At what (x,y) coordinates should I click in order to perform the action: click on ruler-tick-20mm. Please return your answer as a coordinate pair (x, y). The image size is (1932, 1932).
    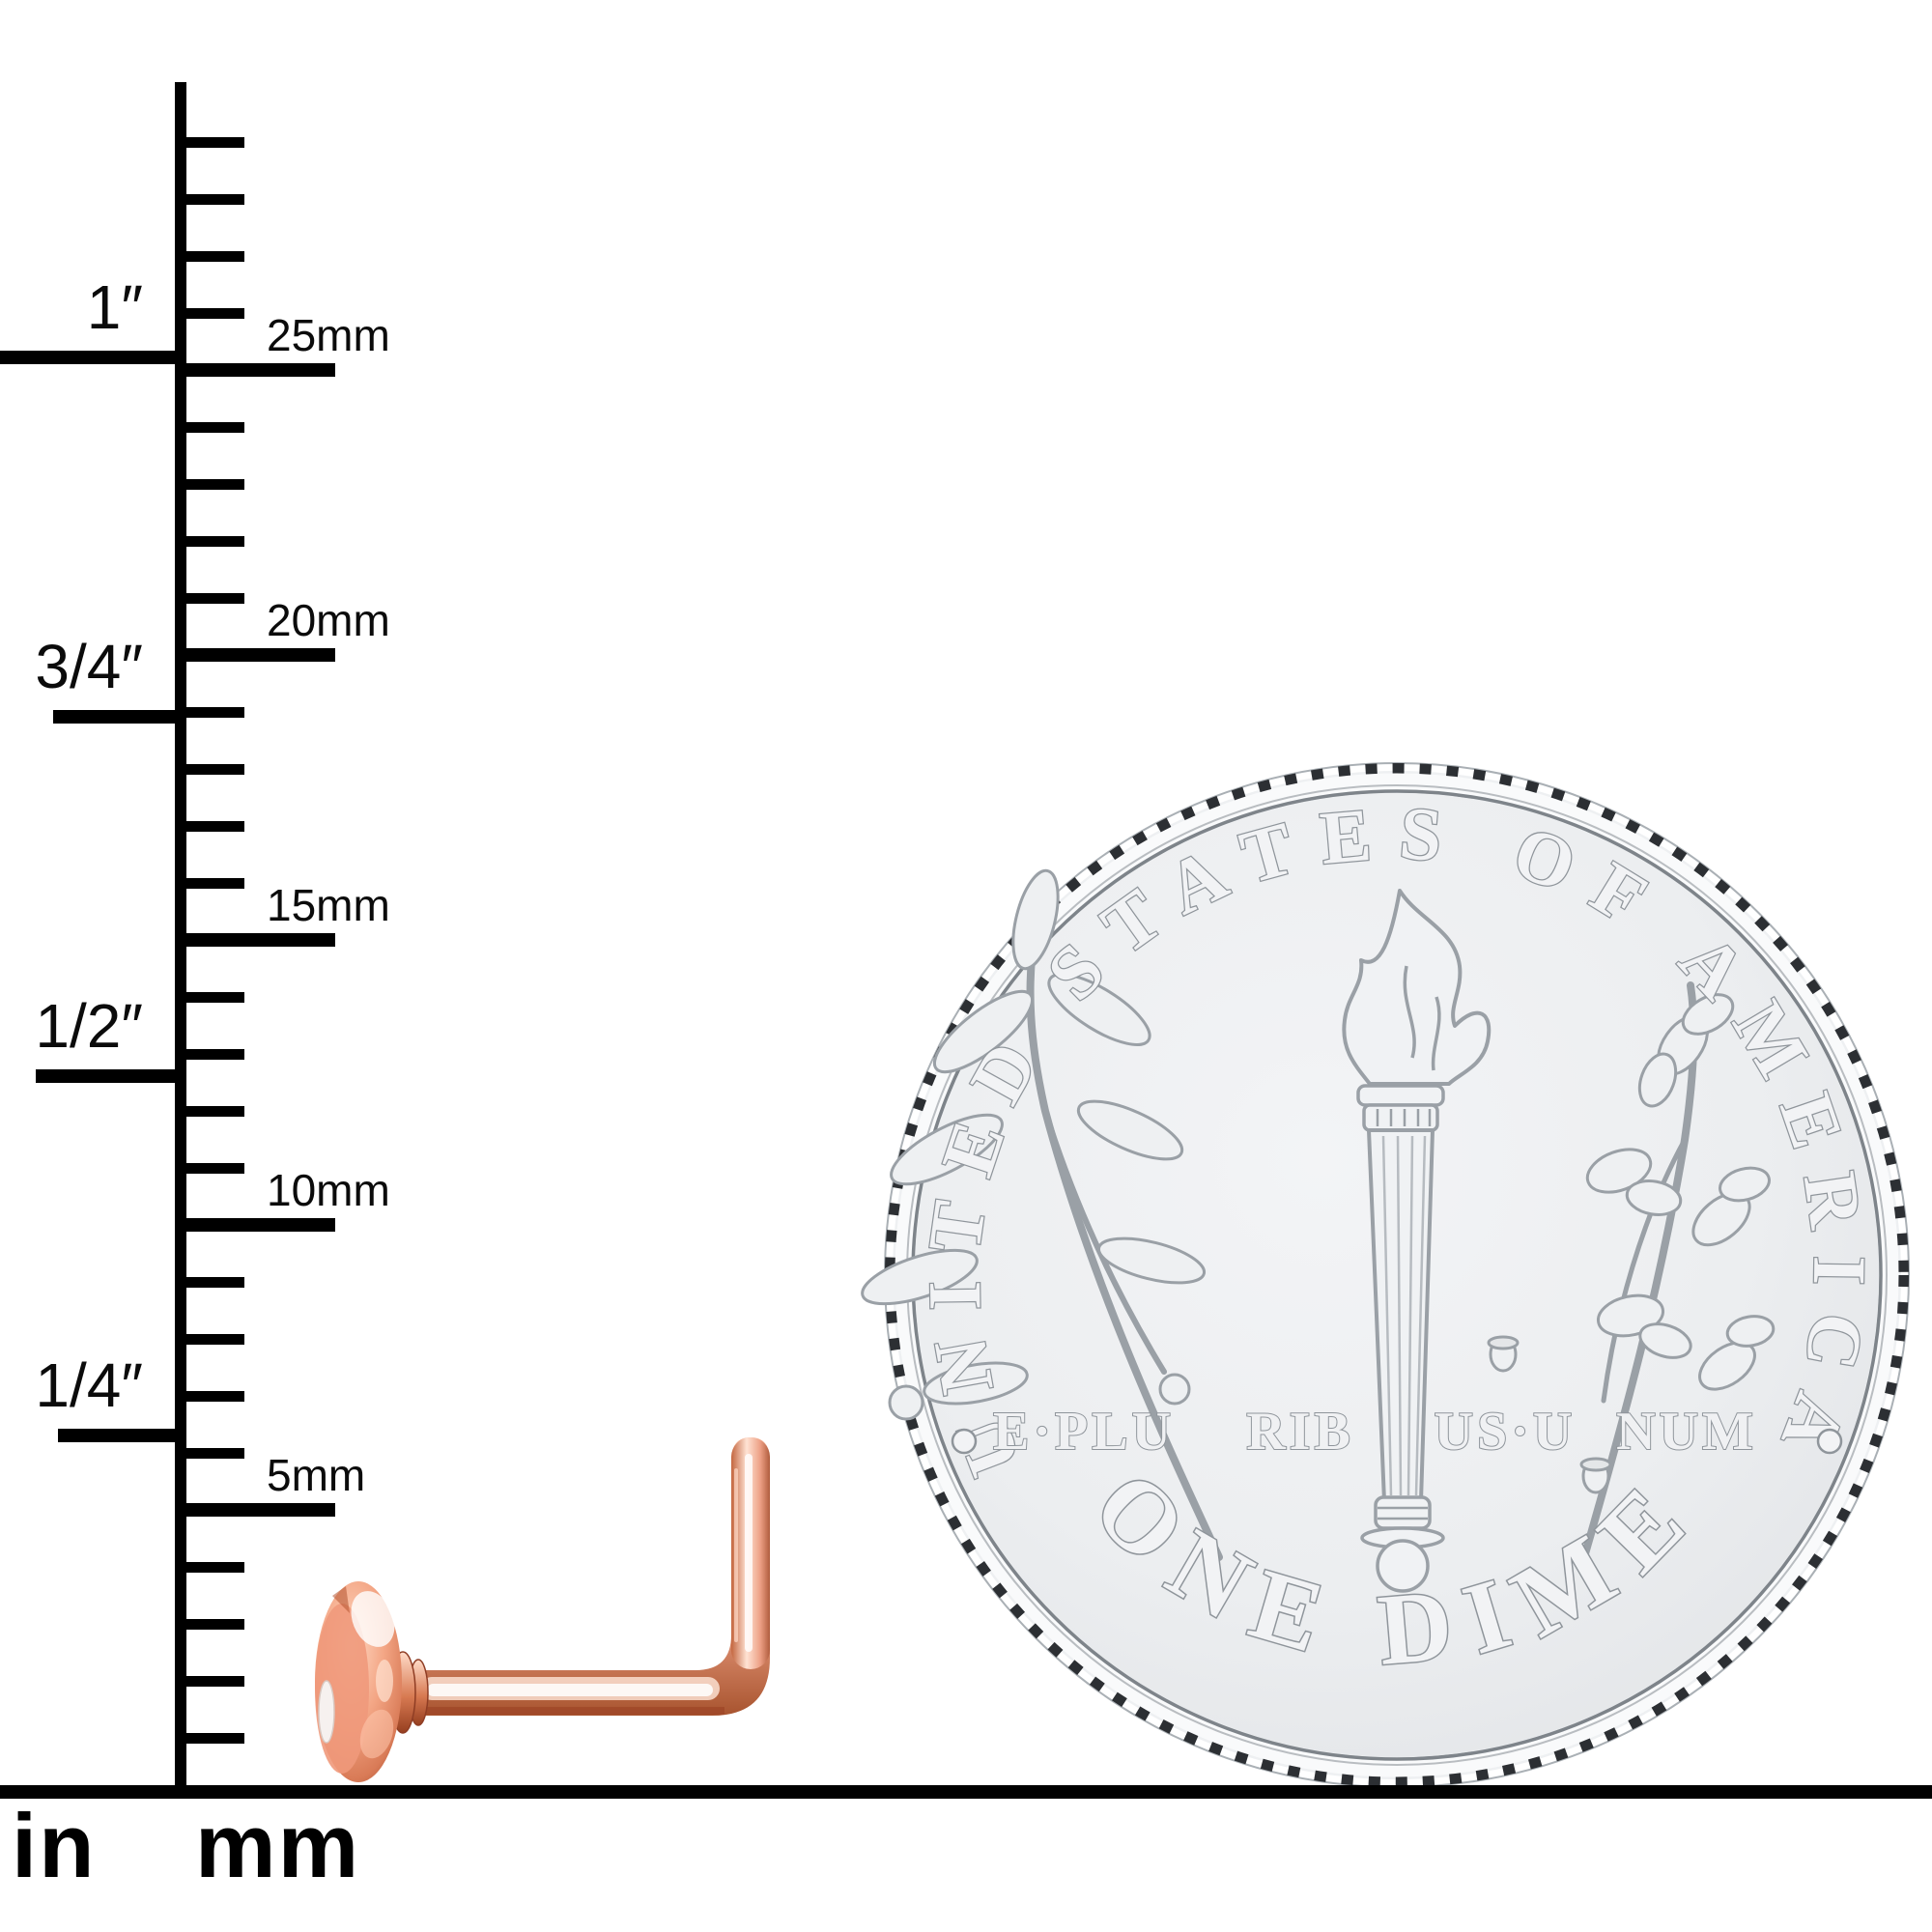
    Looking at the image, I should click on (260, 655).